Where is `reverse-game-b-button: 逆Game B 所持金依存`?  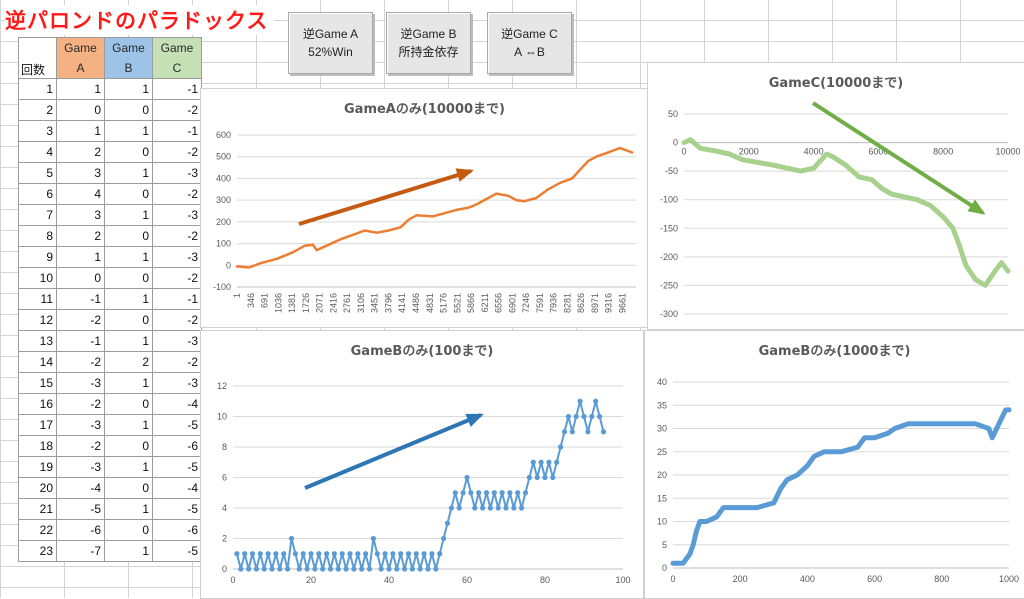
reverse-game-b-button: 逆Game B 所持金依存 is located at coordinates (428, 43).